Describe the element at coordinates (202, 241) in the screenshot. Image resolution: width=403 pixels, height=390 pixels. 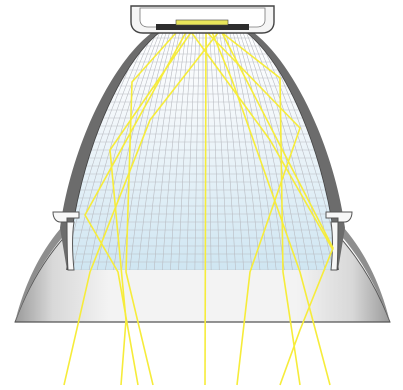
I see `reflector-flanges` at that location.